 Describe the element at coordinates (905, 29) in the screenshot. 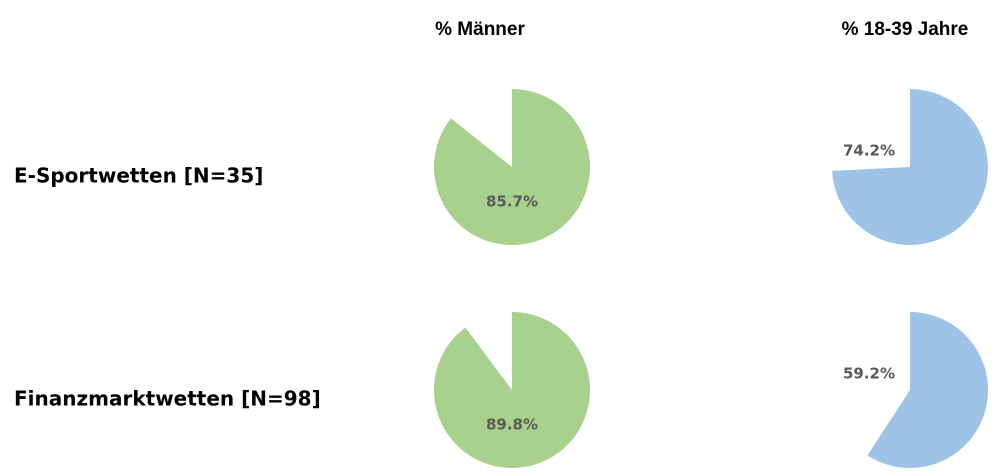

I see `column-header: % 18-39 Jahre` at that location.